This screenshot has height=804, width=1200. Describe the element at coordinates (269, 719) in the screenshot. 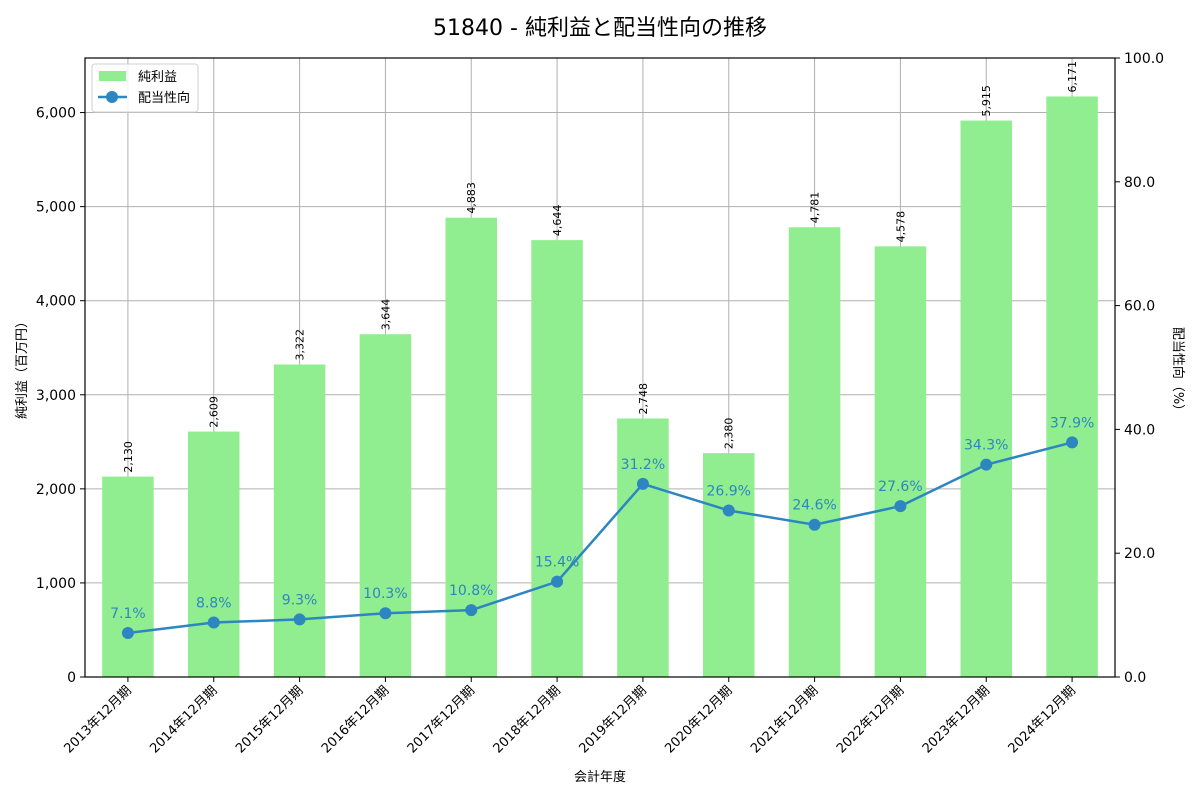

I see `x-tick-label: 2015年12月期` at that location.